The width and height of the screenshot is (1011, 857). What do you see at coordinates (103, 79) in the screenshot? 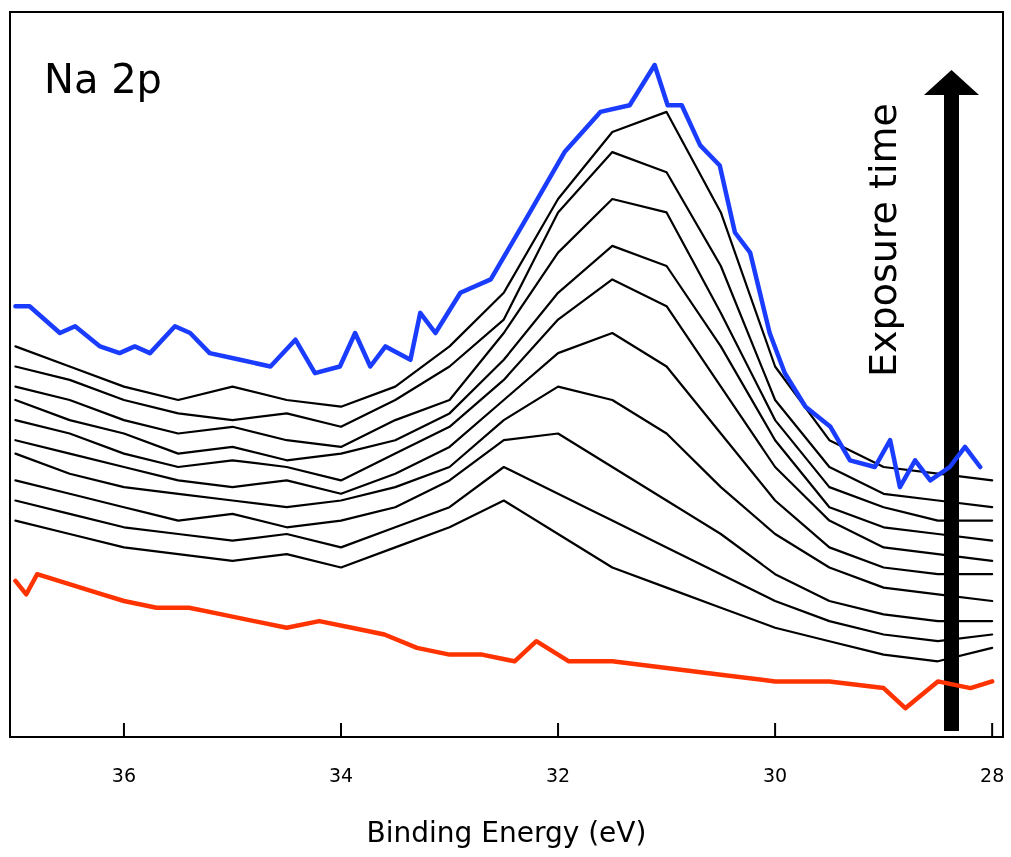
I see `annotation: Na 2p` at bounding box center [103, 79].